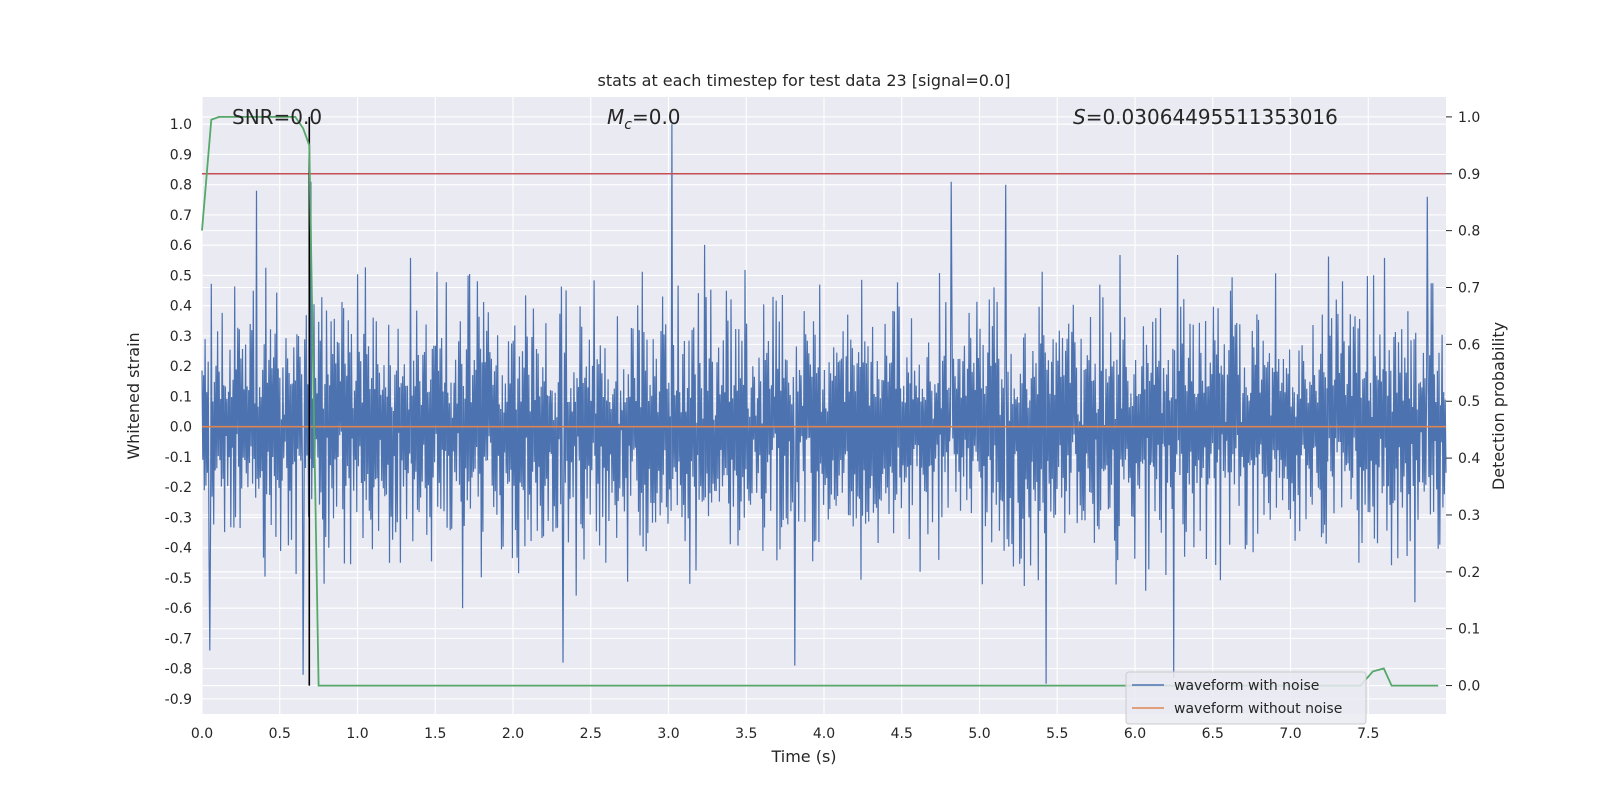  I want to click on x-tick-label: 2.5, so click(591, 734).